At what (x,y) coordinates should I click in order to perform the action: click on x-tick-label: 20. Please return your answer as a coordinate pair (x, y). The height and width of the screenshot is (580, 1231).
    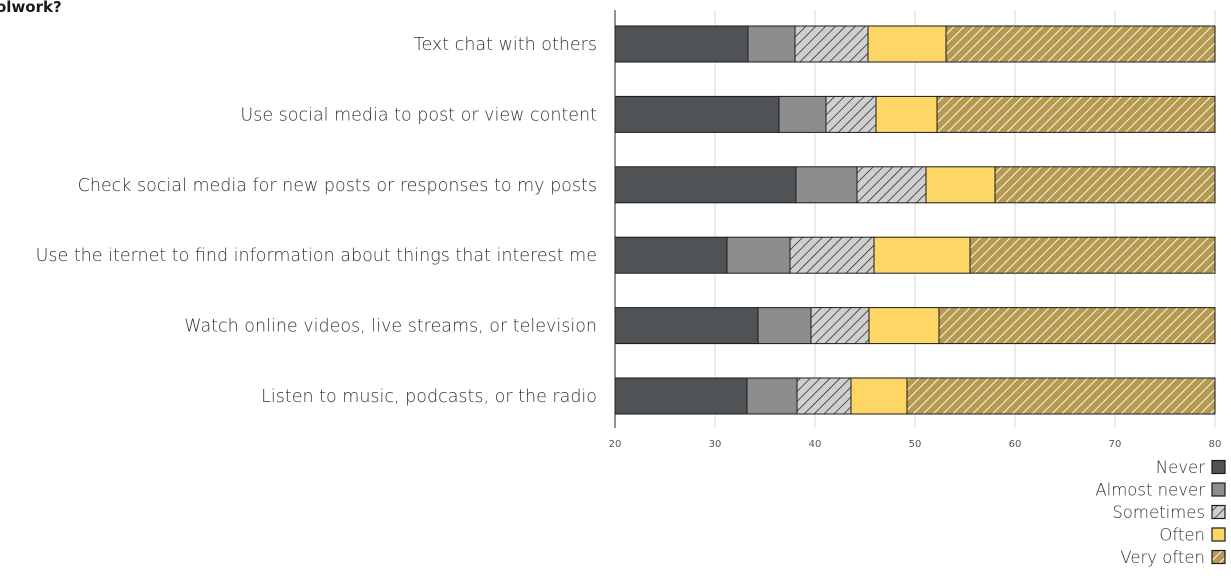
    Looking at the image, I should click on (615, 444).